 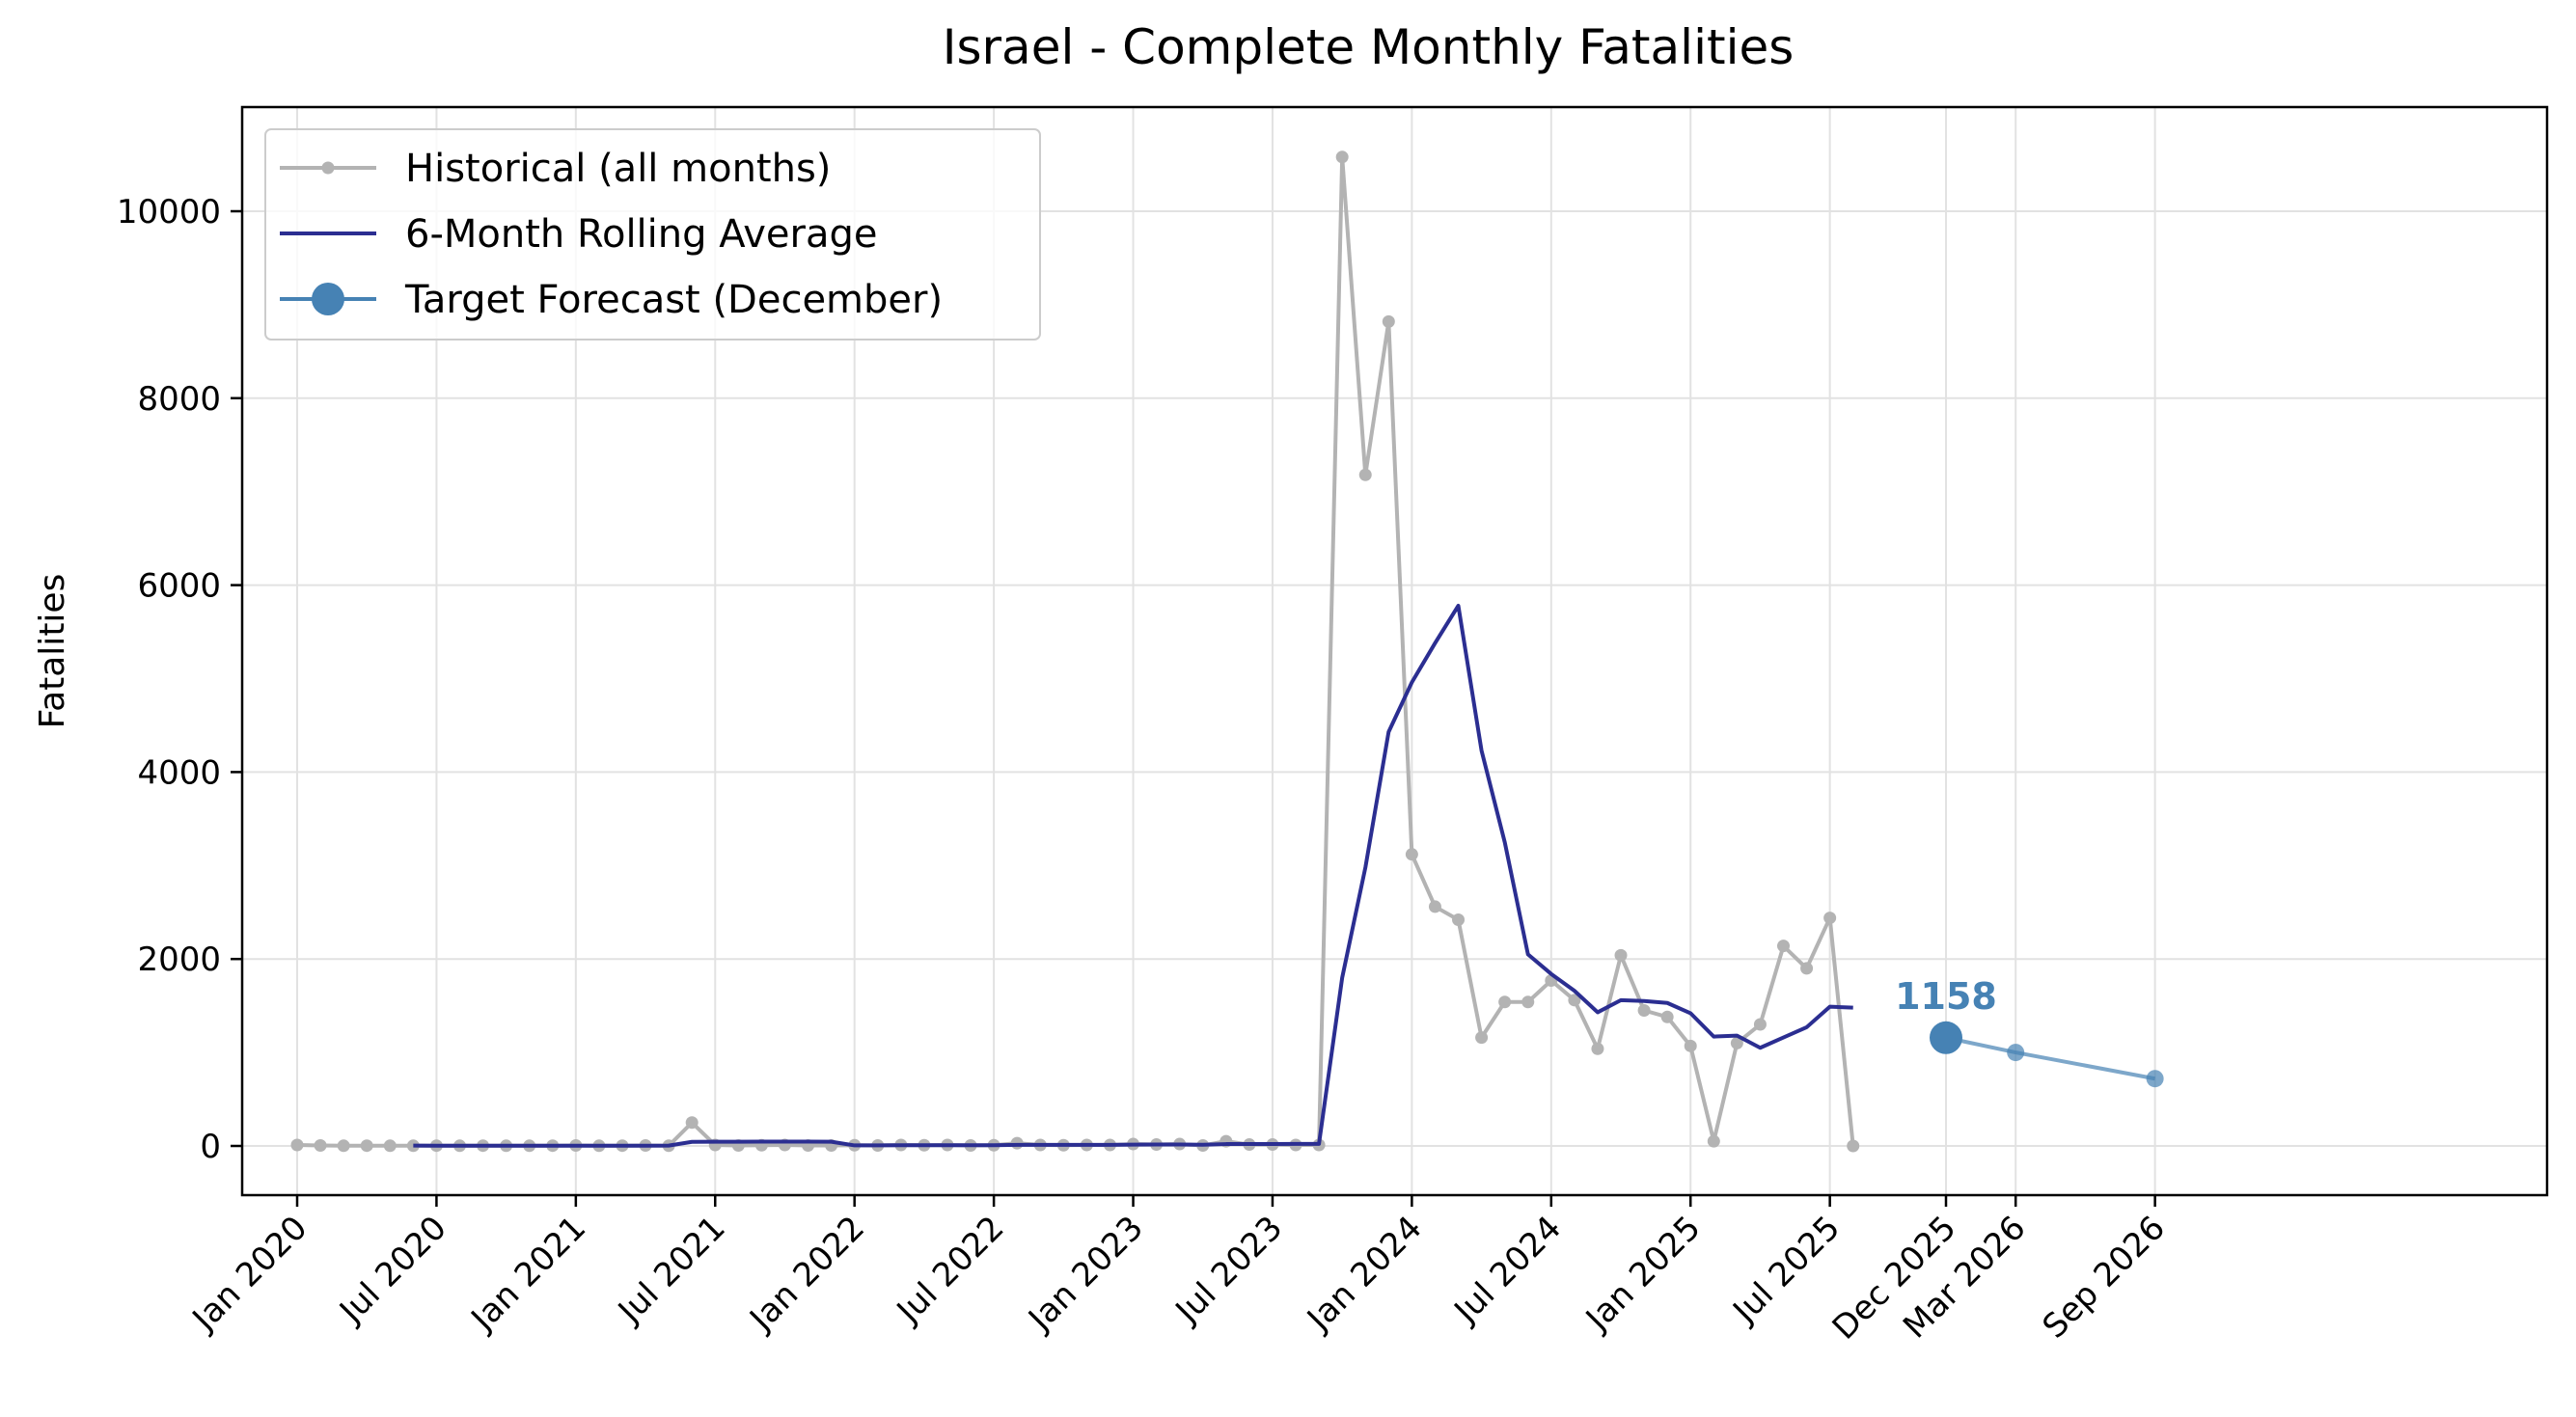 I want to click on y-tick-label: 10000, so click(x=169, y=212).